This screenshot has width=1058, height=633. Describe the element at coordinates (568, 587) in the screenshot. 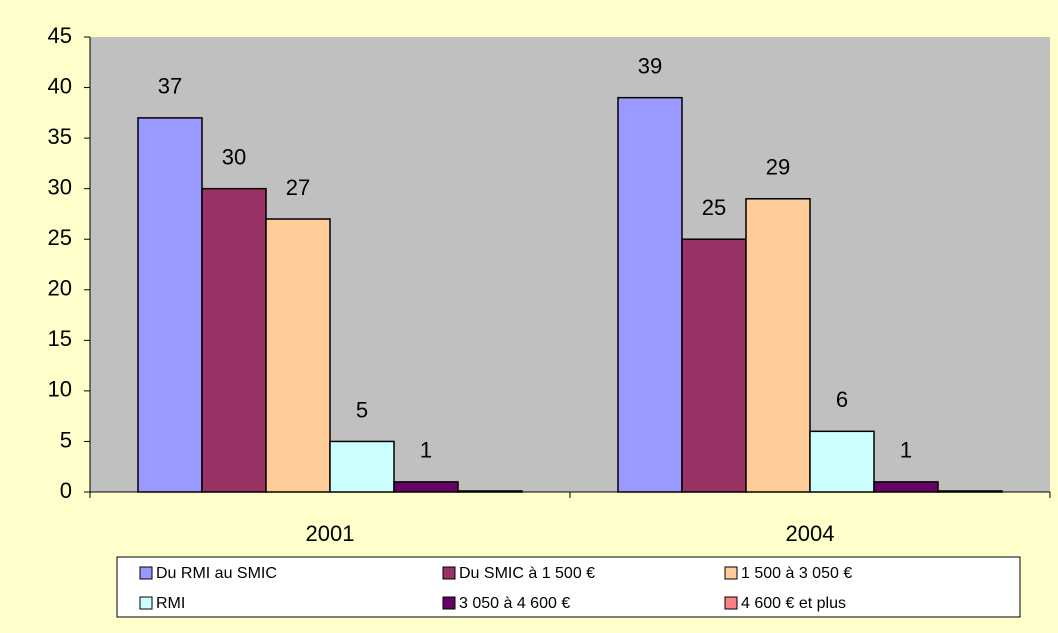

I see `legend` at that location.